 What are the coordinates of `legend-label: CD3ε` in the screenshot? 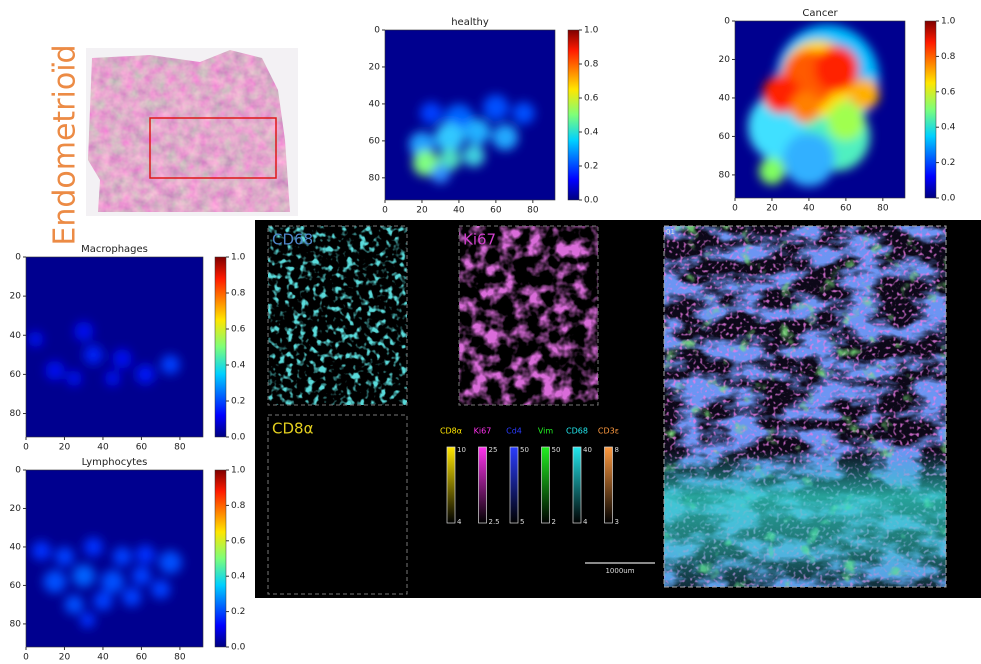 It's located at (608, 431).